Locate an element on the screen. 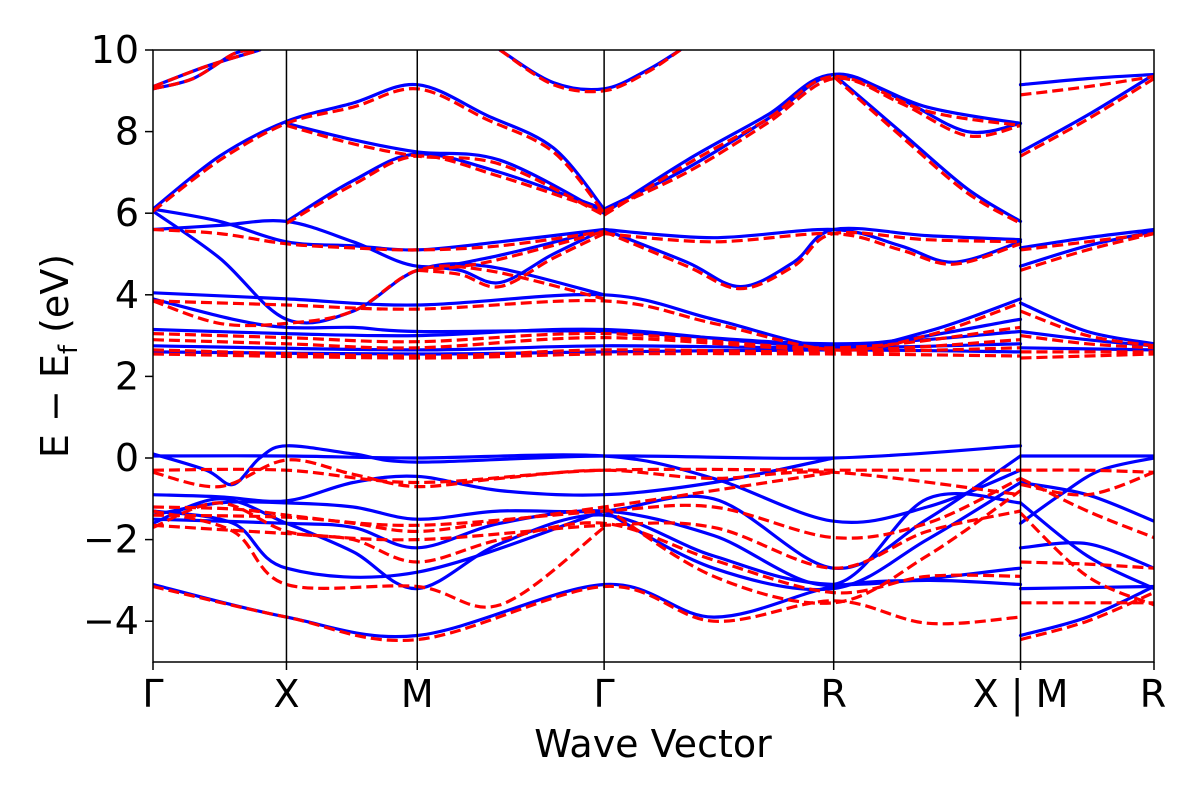  band-line-solid-s10 is located at coordinates (1086, 79).